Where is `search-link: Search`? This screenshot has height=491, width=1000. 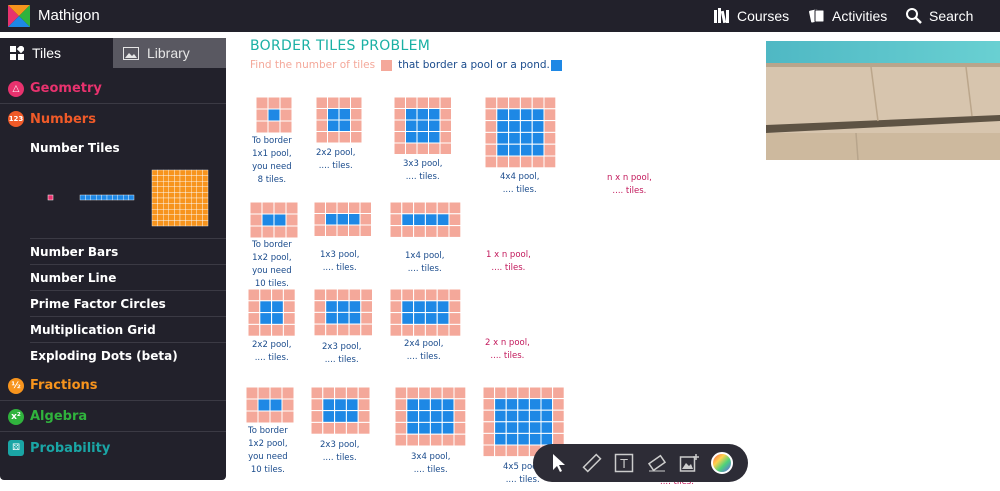 search-link: Search is located at coordinates (939, 16).